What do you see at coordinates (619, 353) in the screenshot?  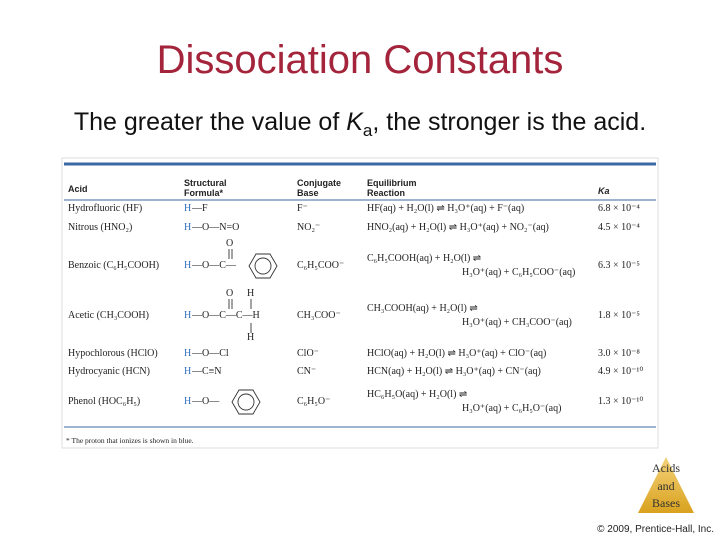 I see `ka-value: 3.0 × 10⁻⁸` at bounding box center [619, 353].